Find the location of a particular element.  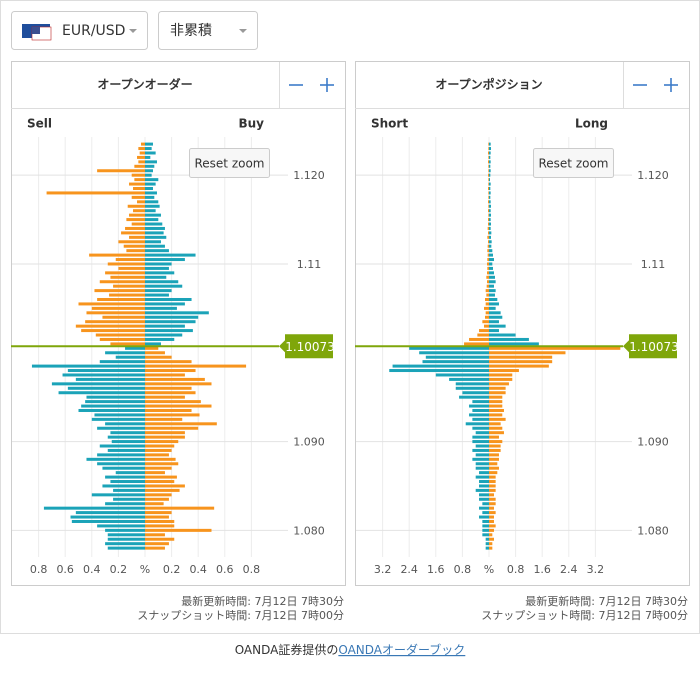

x-tick-label: 0.4 is located at coordinates (92, 569).